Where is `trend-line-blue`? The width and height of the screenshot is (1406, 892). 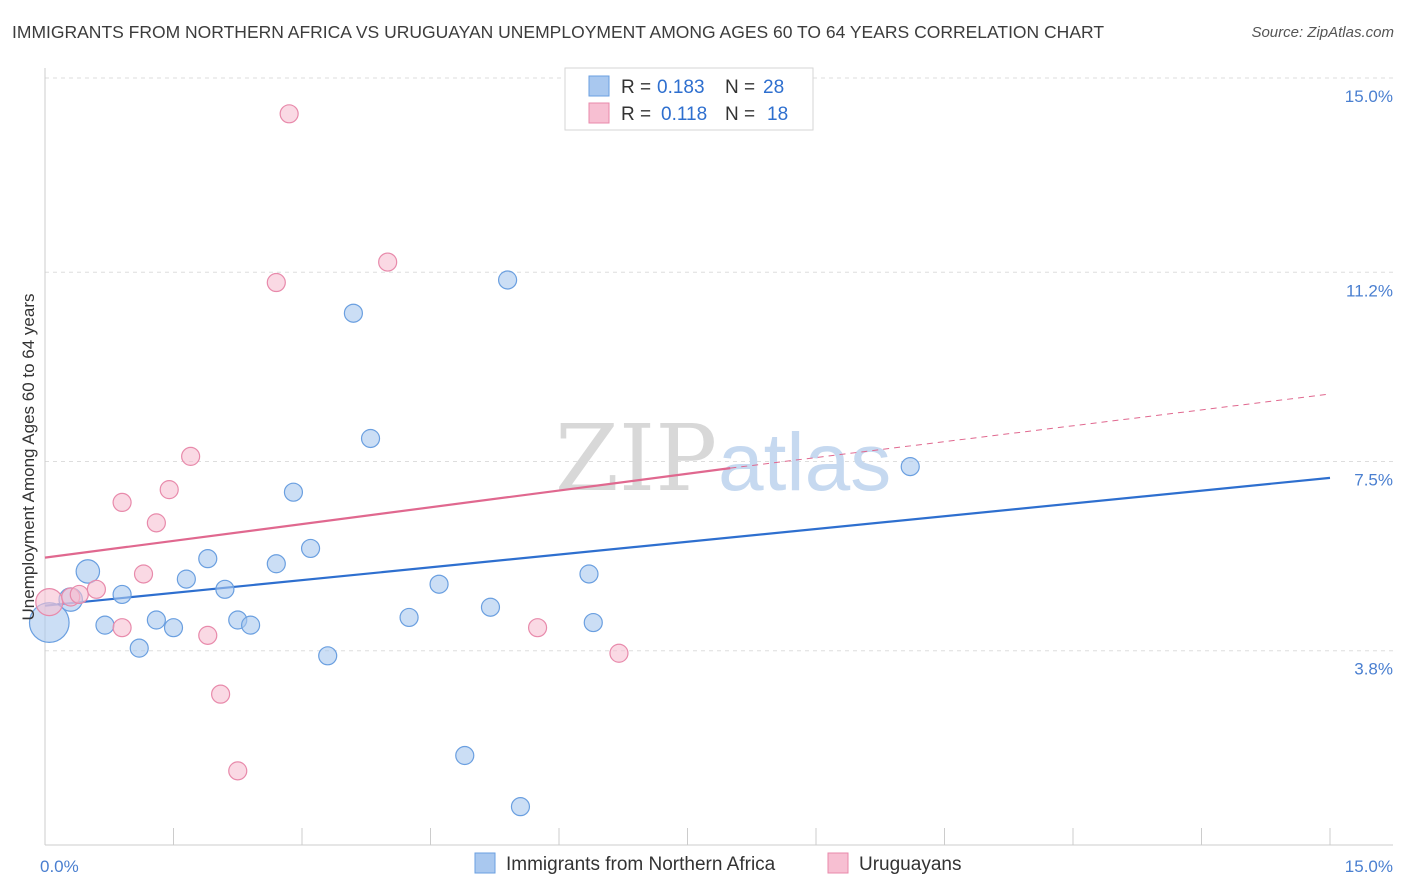 trend-line-blue is located at coordinates (687, 541).